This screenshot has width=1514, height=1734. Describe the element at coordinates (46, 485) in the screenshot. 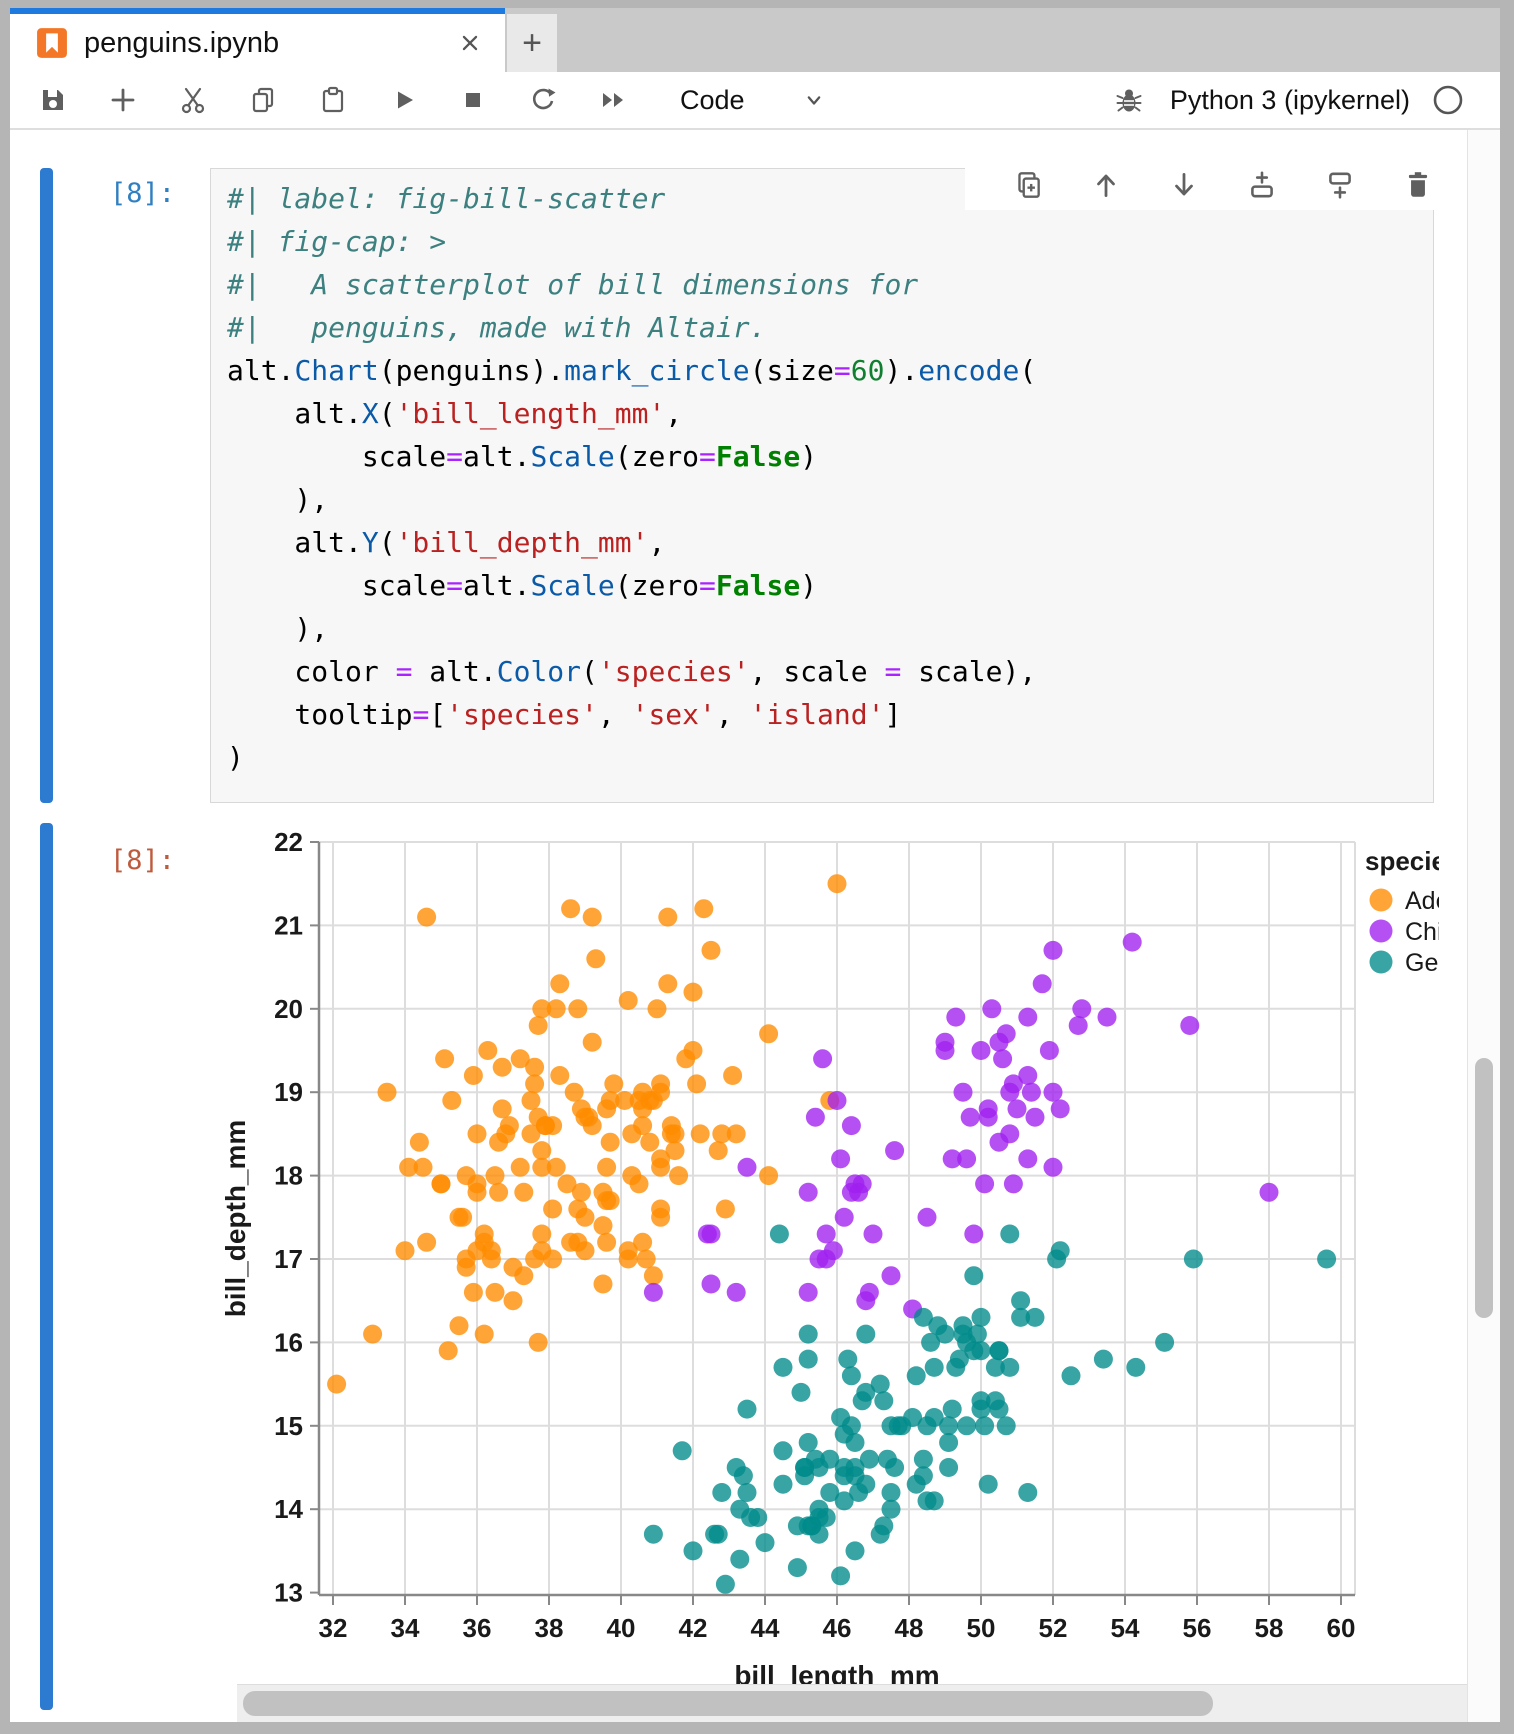

I see `input-collapser` at that location.